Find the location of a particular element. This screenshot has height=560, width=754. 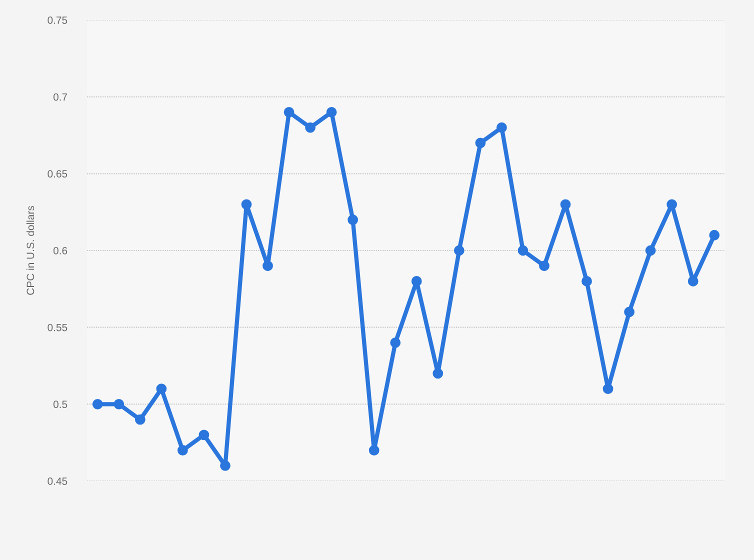

y-tick-label: 0.45 is located at coordinates (58, 481).